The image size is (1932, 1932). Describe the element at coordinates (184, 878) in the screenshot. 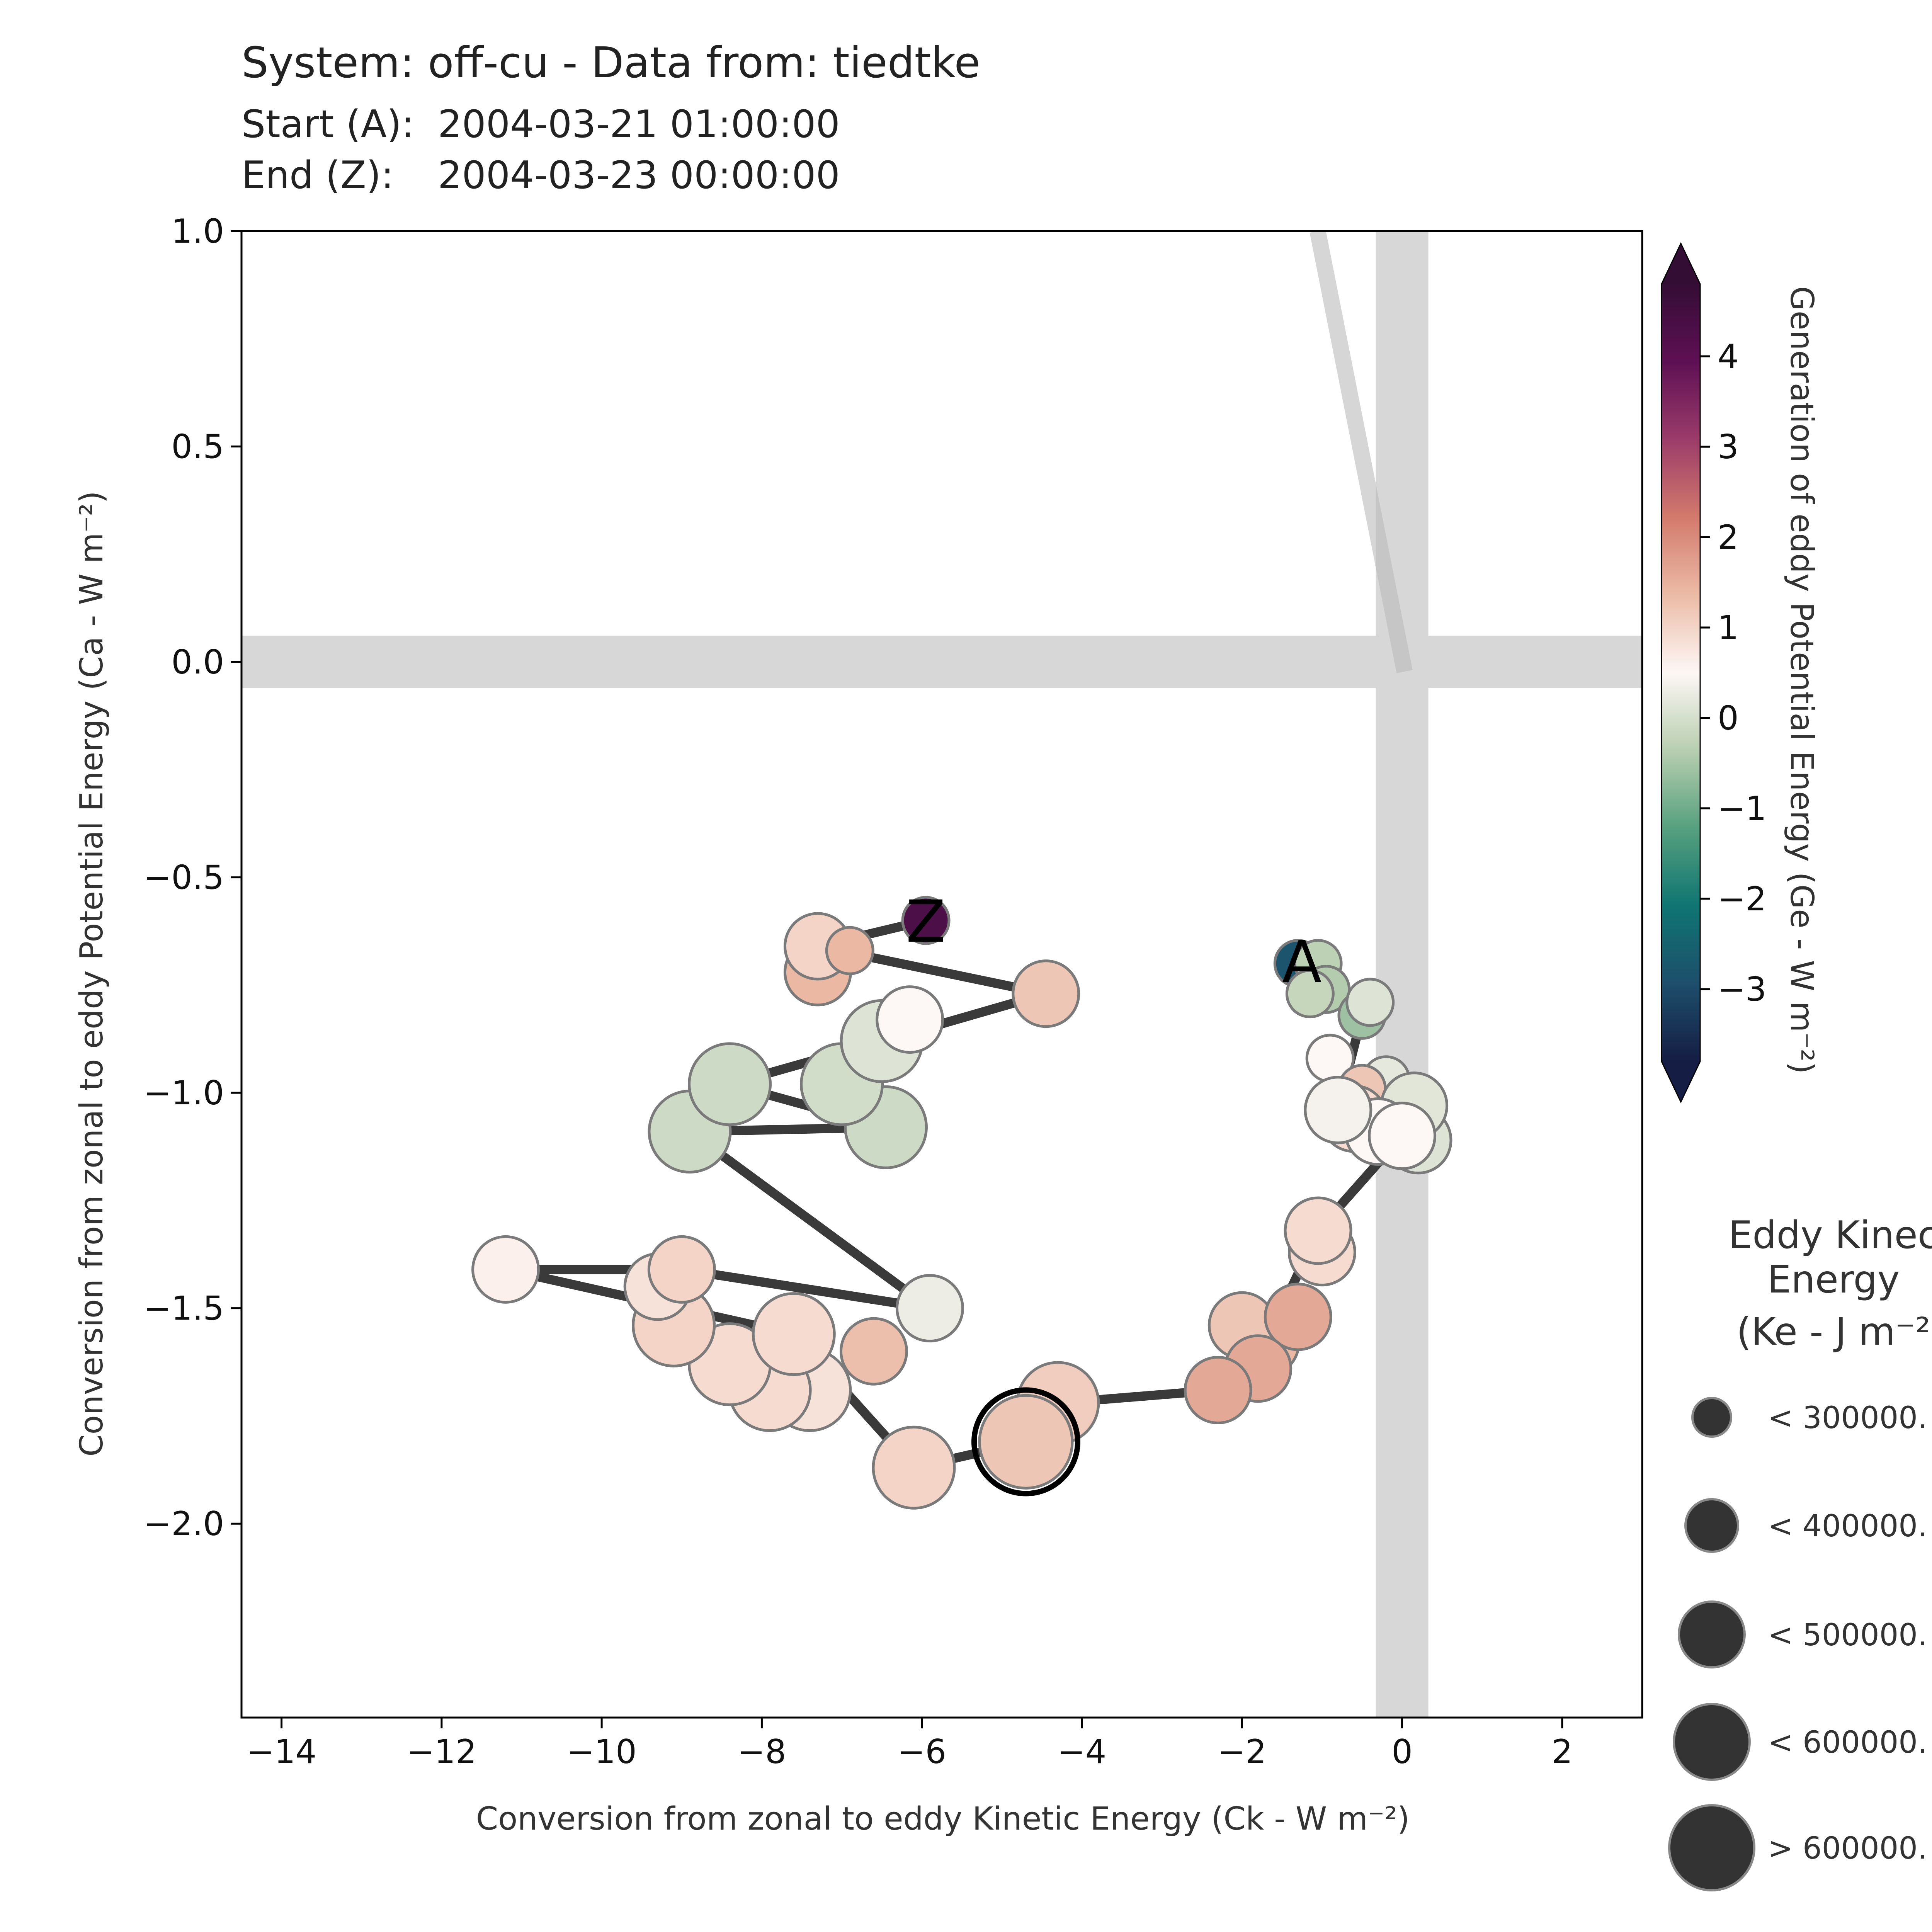

I see `y-tick-label: −0.5` at that location.